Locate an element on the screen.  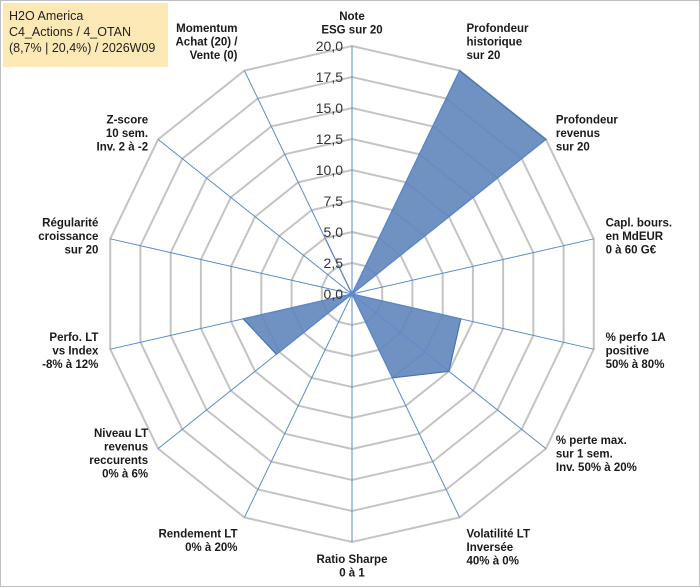
tick-label: 10,0 is located at coordinates (329, 170).